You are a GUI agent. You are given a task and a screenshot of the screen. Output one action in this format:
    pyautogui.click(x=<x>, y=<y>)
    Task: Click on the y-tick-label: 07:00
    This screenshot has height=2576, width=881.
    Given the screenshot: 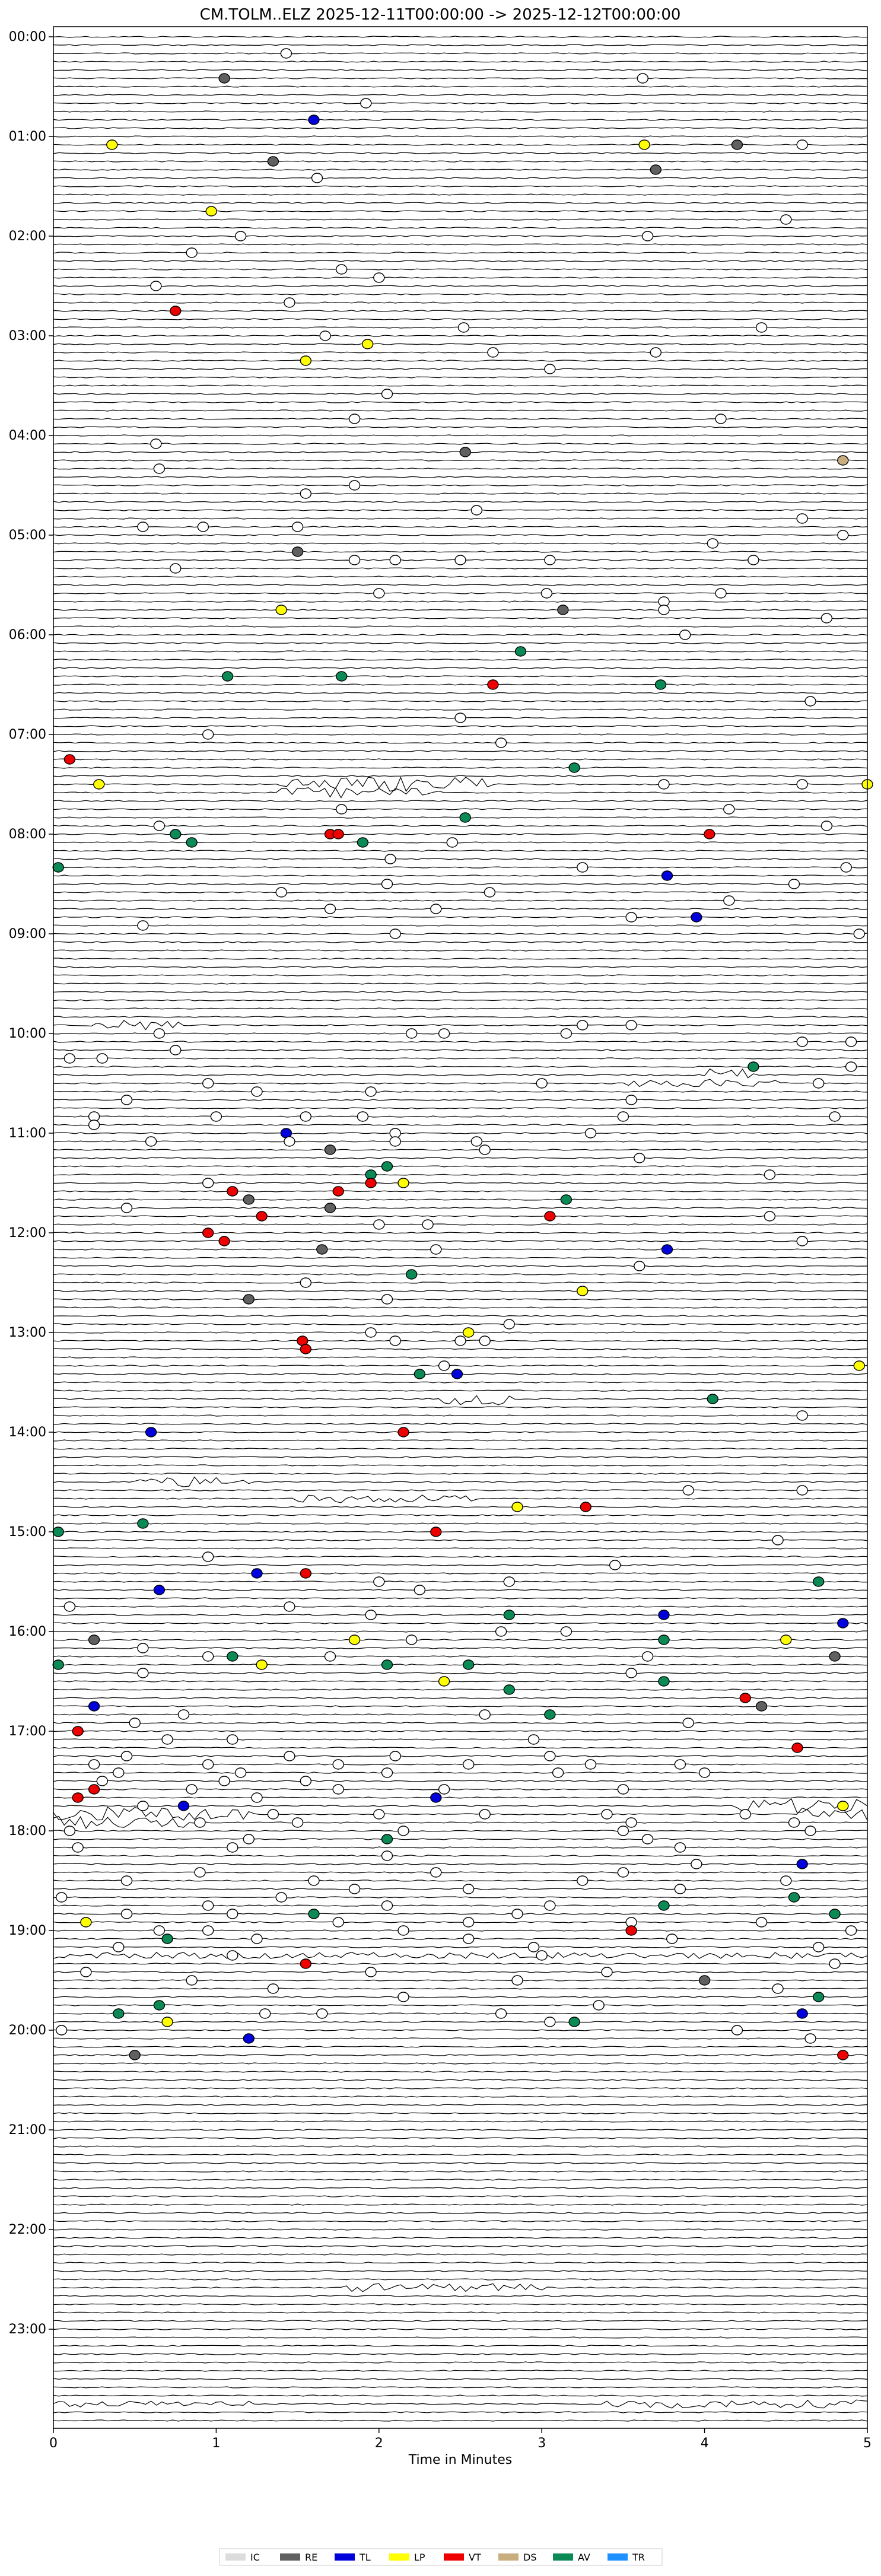 What is the action you would take?
    pyautogui.click(x=27, y=734)
    